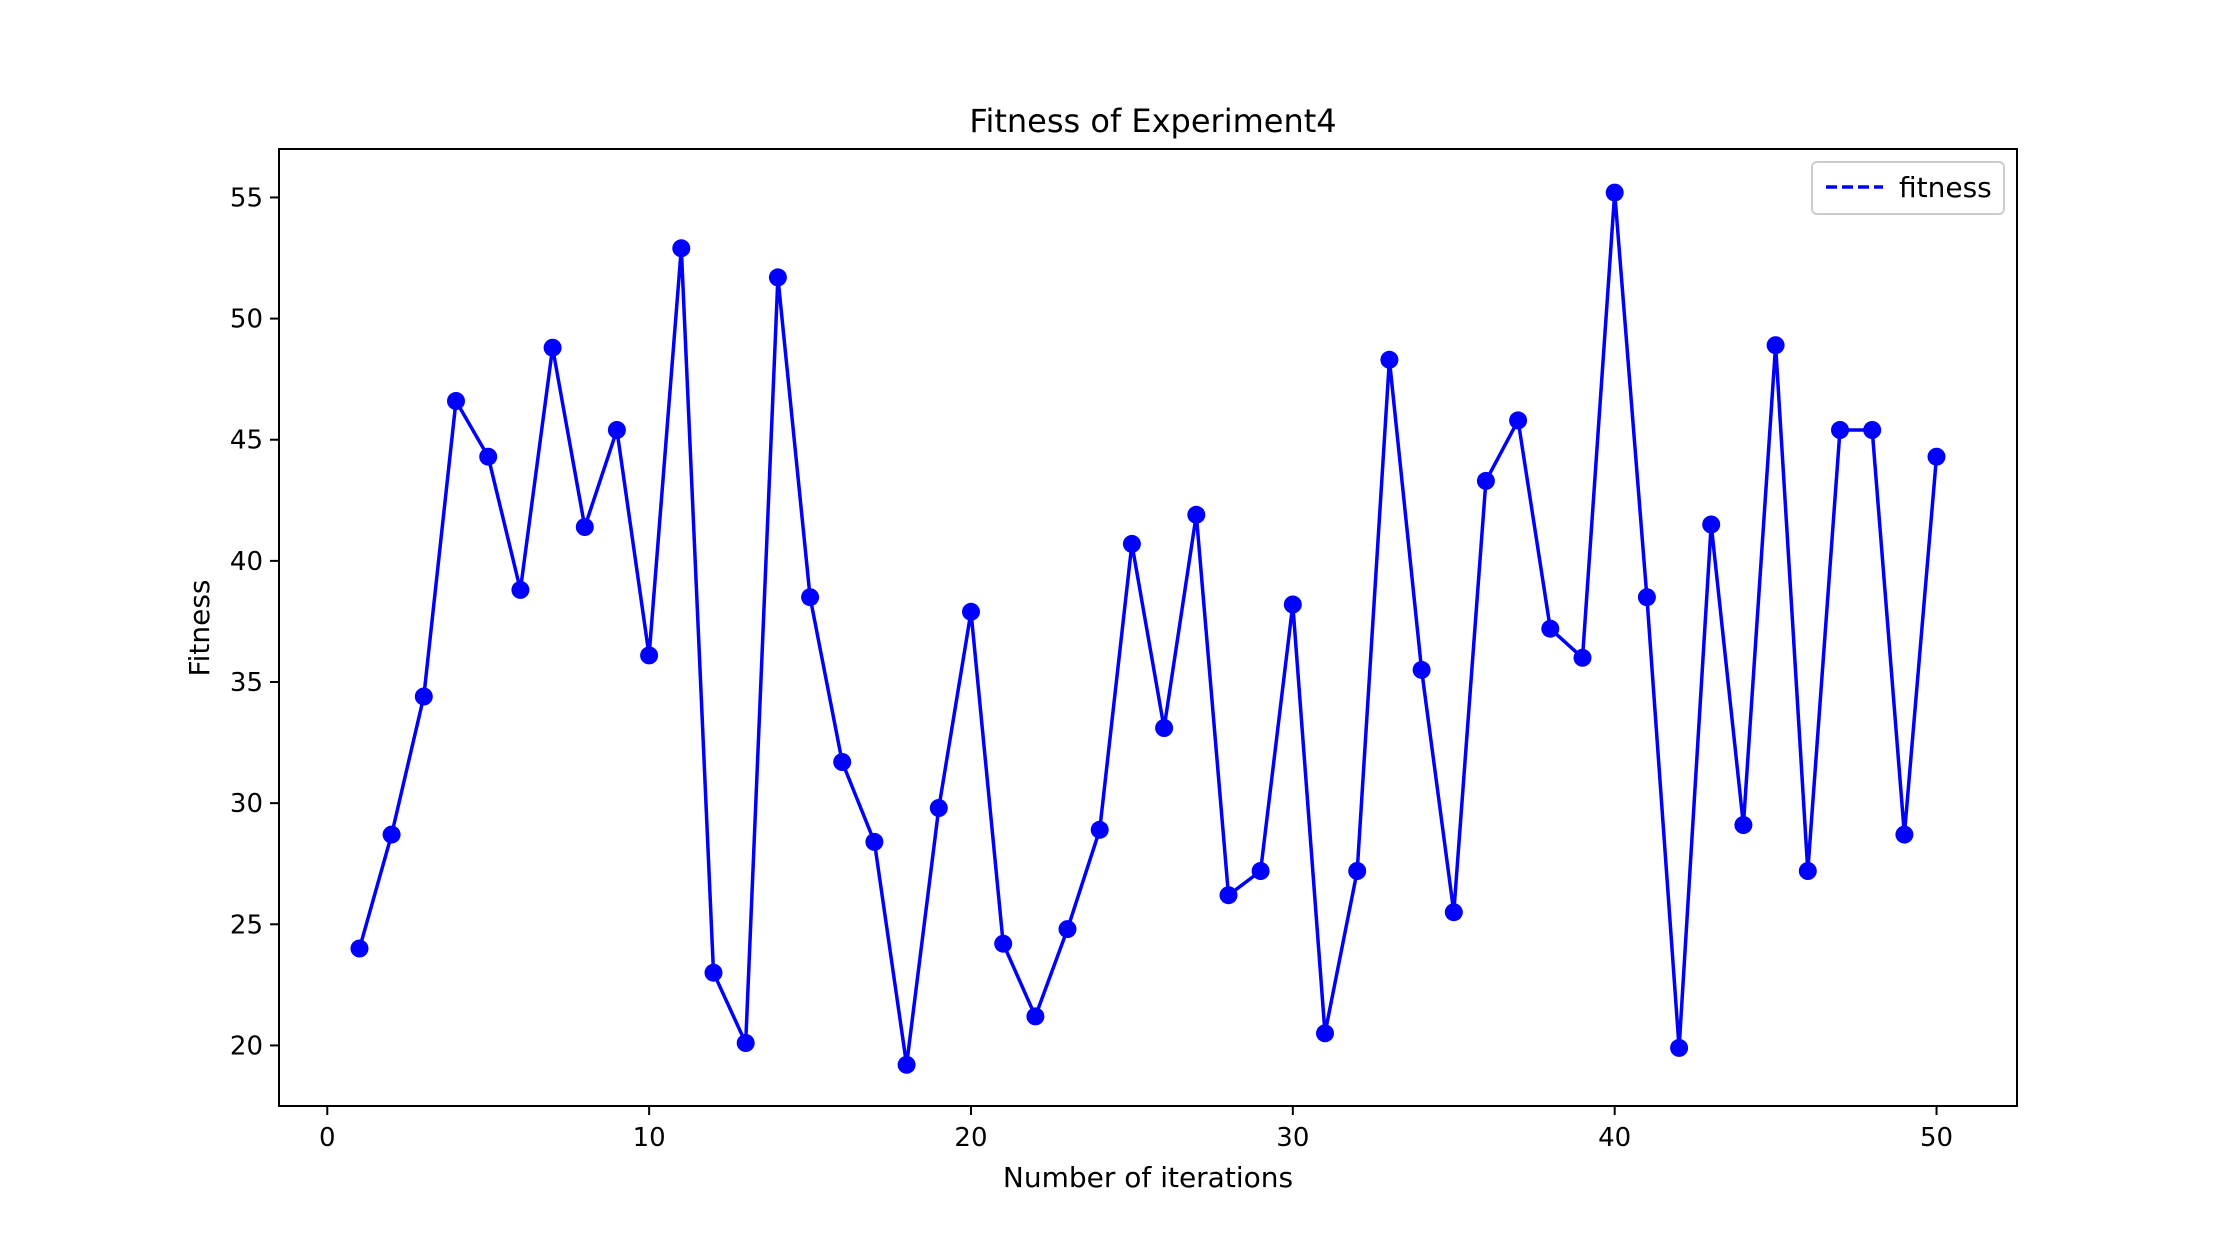  What do you see at coordinates (1152, 121) in the screenshot?
I see `chart-title: Fitness of Experiment4` at bounding box center [1152, 121].